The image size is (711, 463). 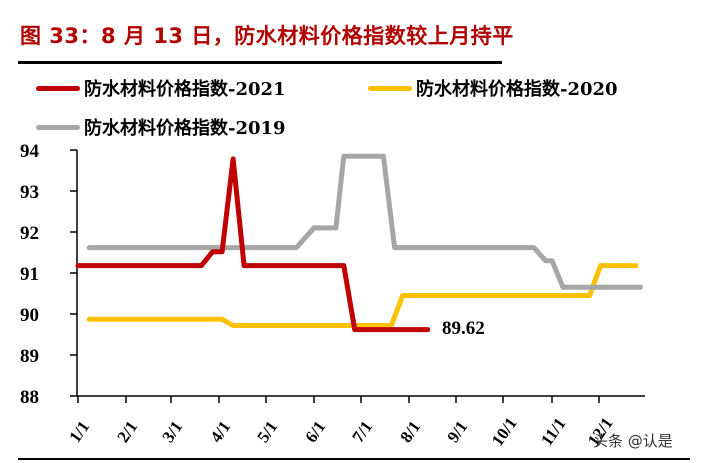 I want to click on legend-swatch-2020, so click(x=390, y=88).